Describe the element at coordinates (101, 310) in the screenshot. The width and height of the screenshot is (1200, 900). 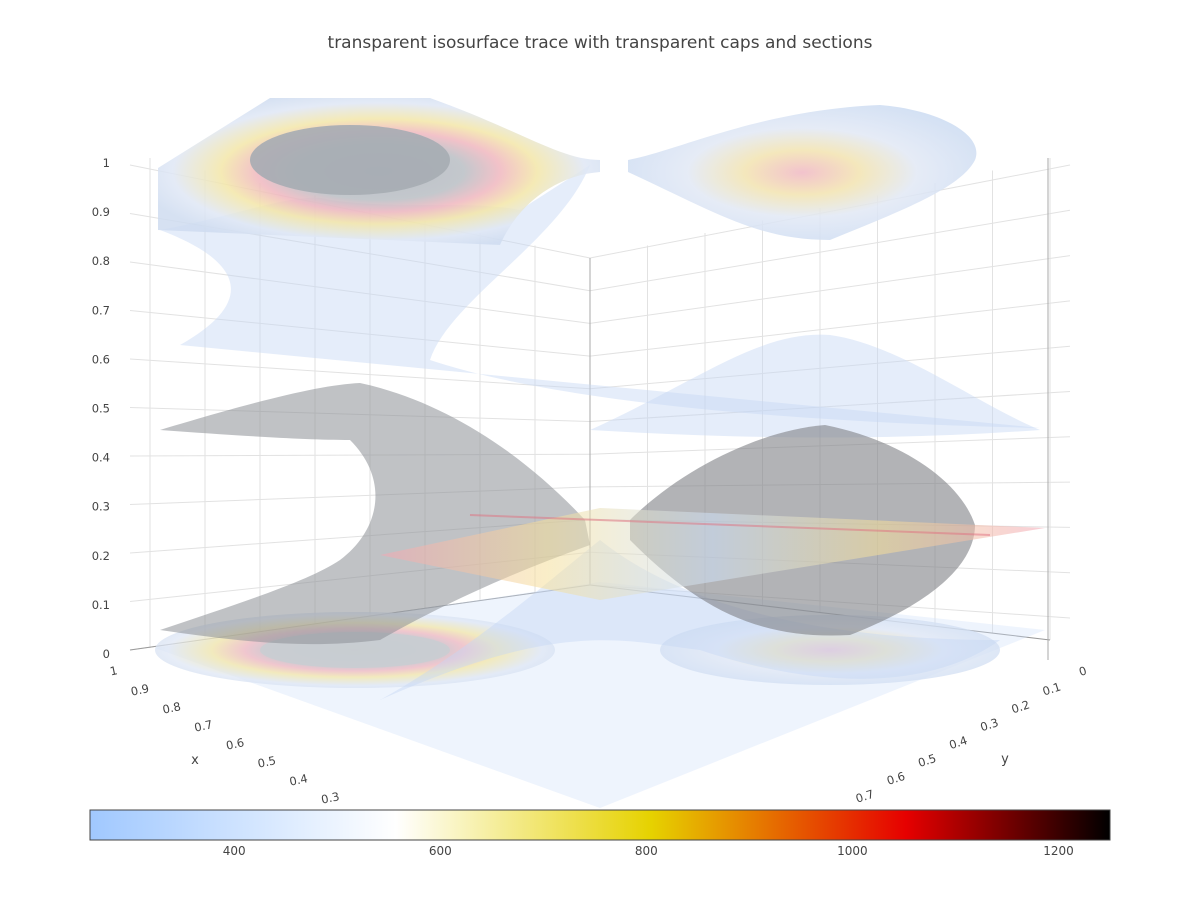
I see `z-tick-label: 0.7` at that location.